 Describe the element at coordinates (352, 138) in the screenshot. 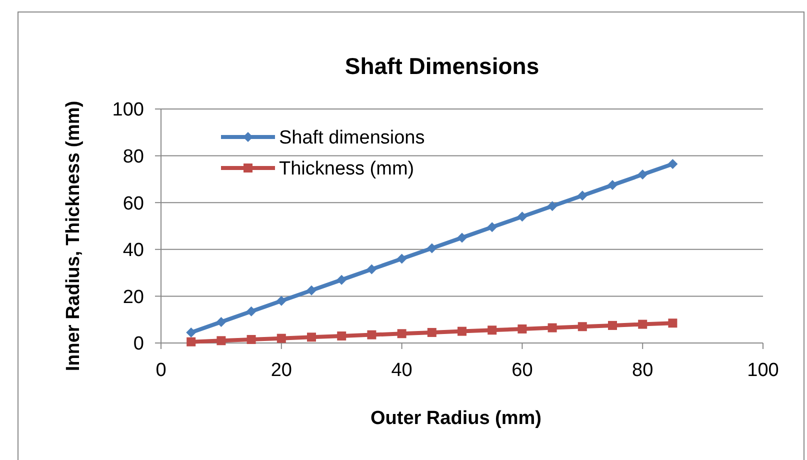

I see `legend-label: Shaft dimensions` at that location.